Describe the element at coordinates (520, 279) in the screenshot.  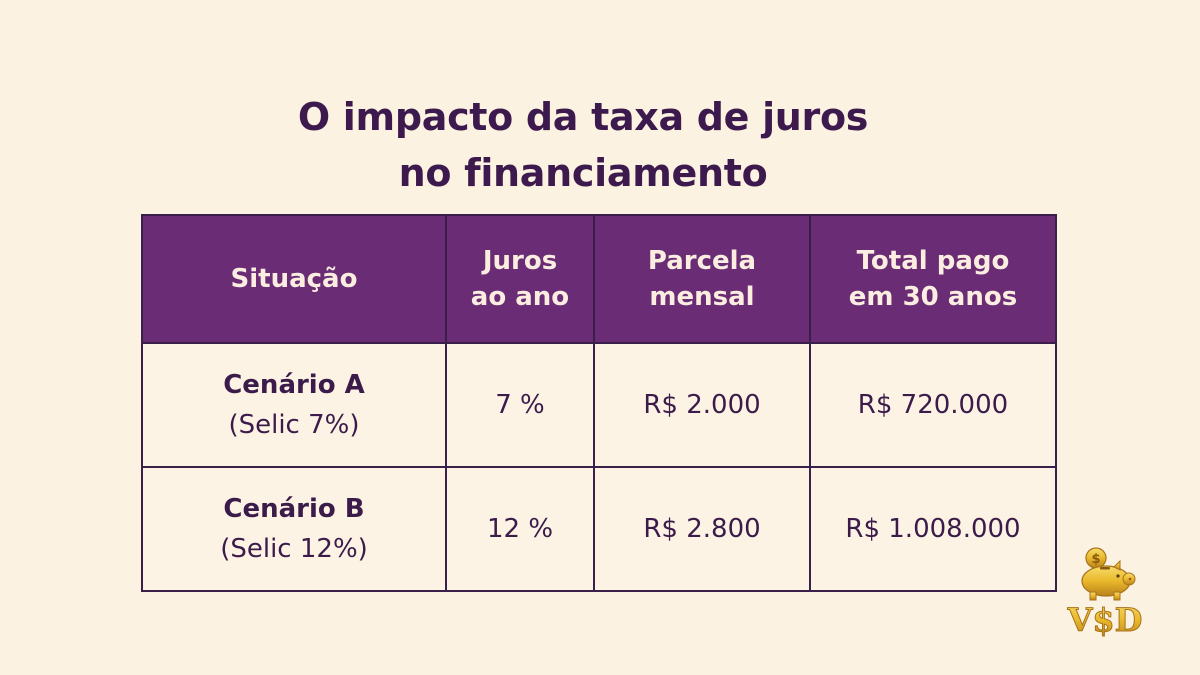
I see `header-juros-ao-ano: Juros ao ano` at that location.